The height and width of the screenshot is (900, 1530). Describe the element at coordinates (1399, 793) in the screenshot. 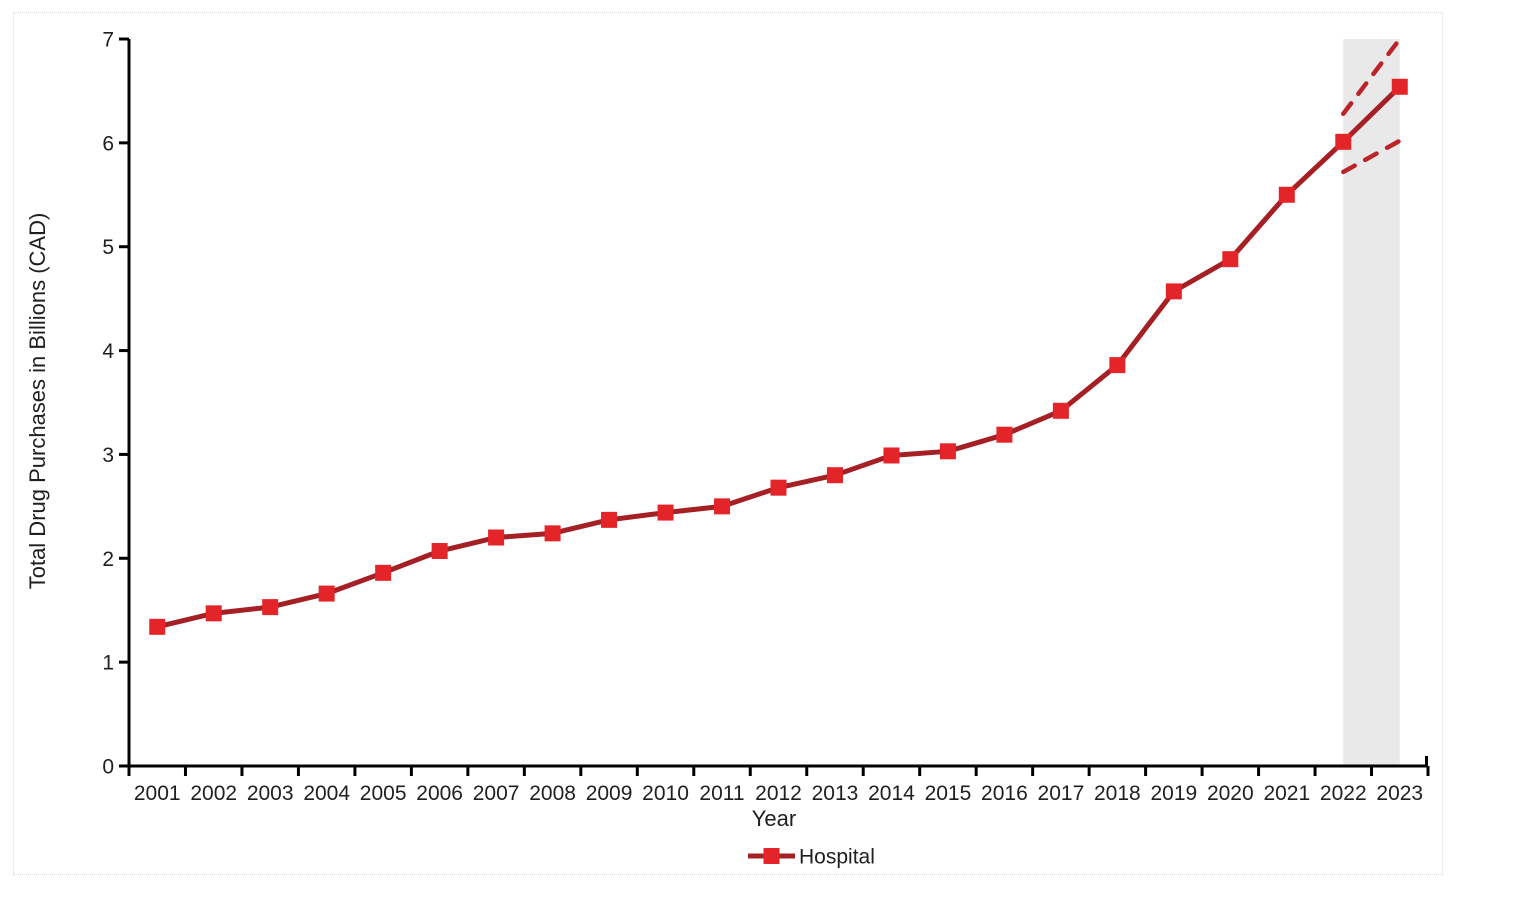

I see `x-tick-label: 2023` at that location.